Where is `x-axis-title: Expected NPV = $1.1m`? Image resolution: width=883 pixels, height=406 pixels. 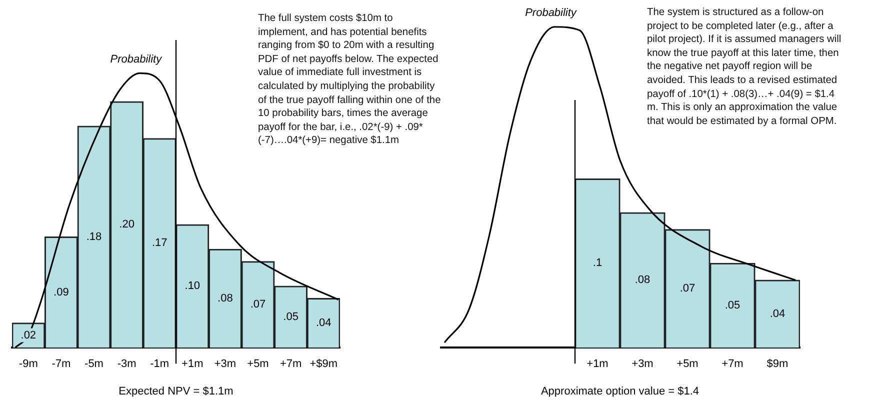 x-axis-title: Expected NPV = $1.1m is located at coordinates (176, 391).